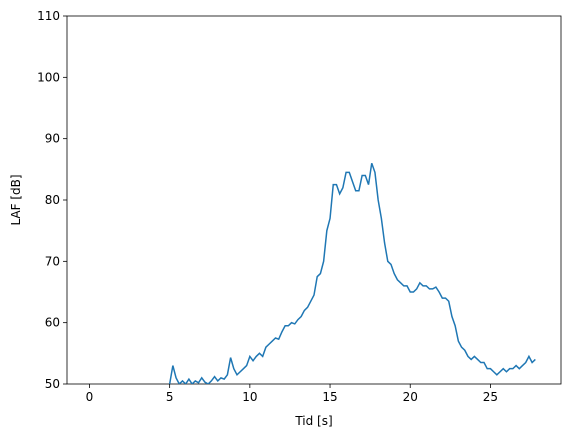 This screenshot has height=438, width=571. I want to click on y-tick-label: 70, so click(52, 261).